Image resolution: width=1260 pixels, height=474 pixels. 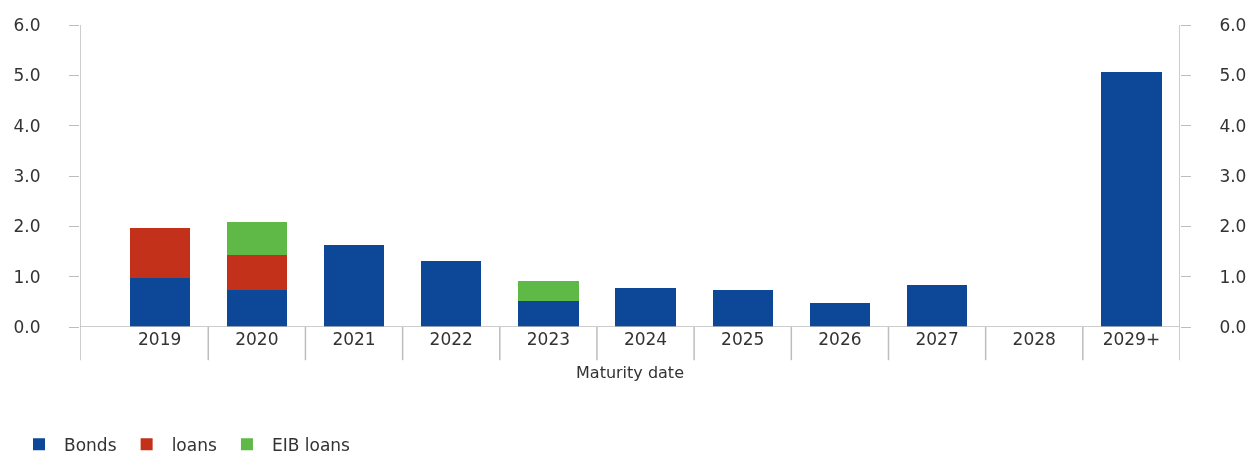 I want to click on x-tick-label: 2024, so click(x=645, y=339).